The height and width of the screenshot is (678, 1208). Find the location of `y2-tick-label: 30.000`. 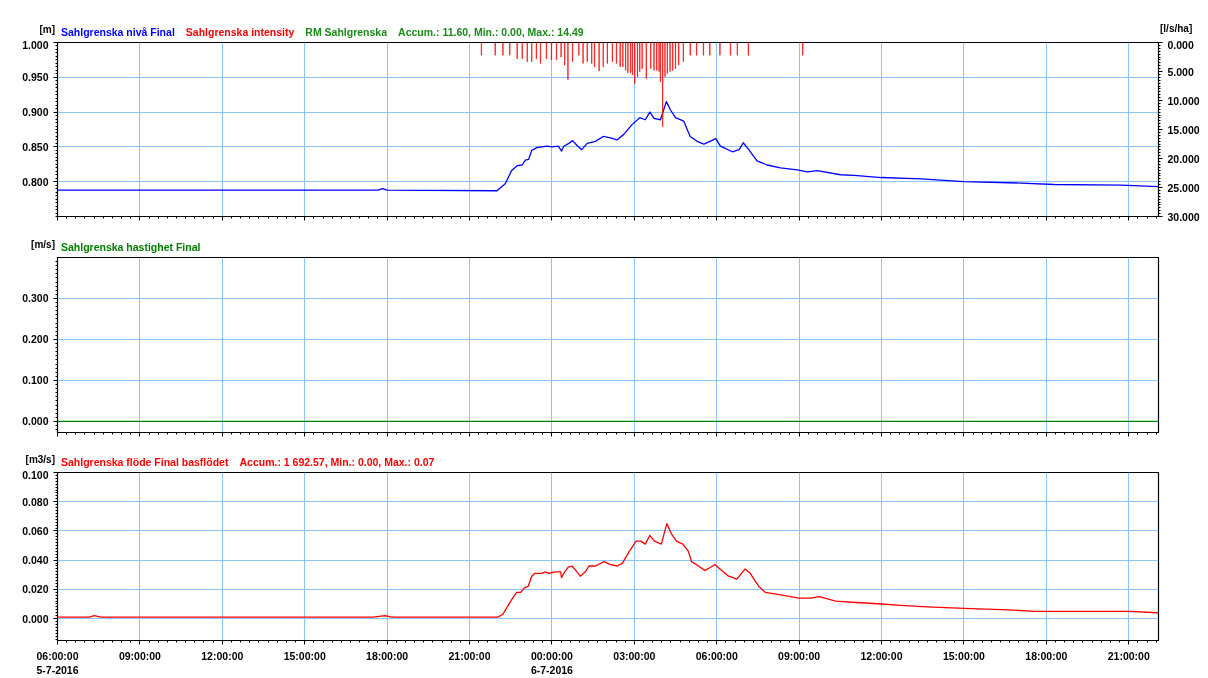

y2-tick-label: 30.000 is located at coordinates (1183, 216).